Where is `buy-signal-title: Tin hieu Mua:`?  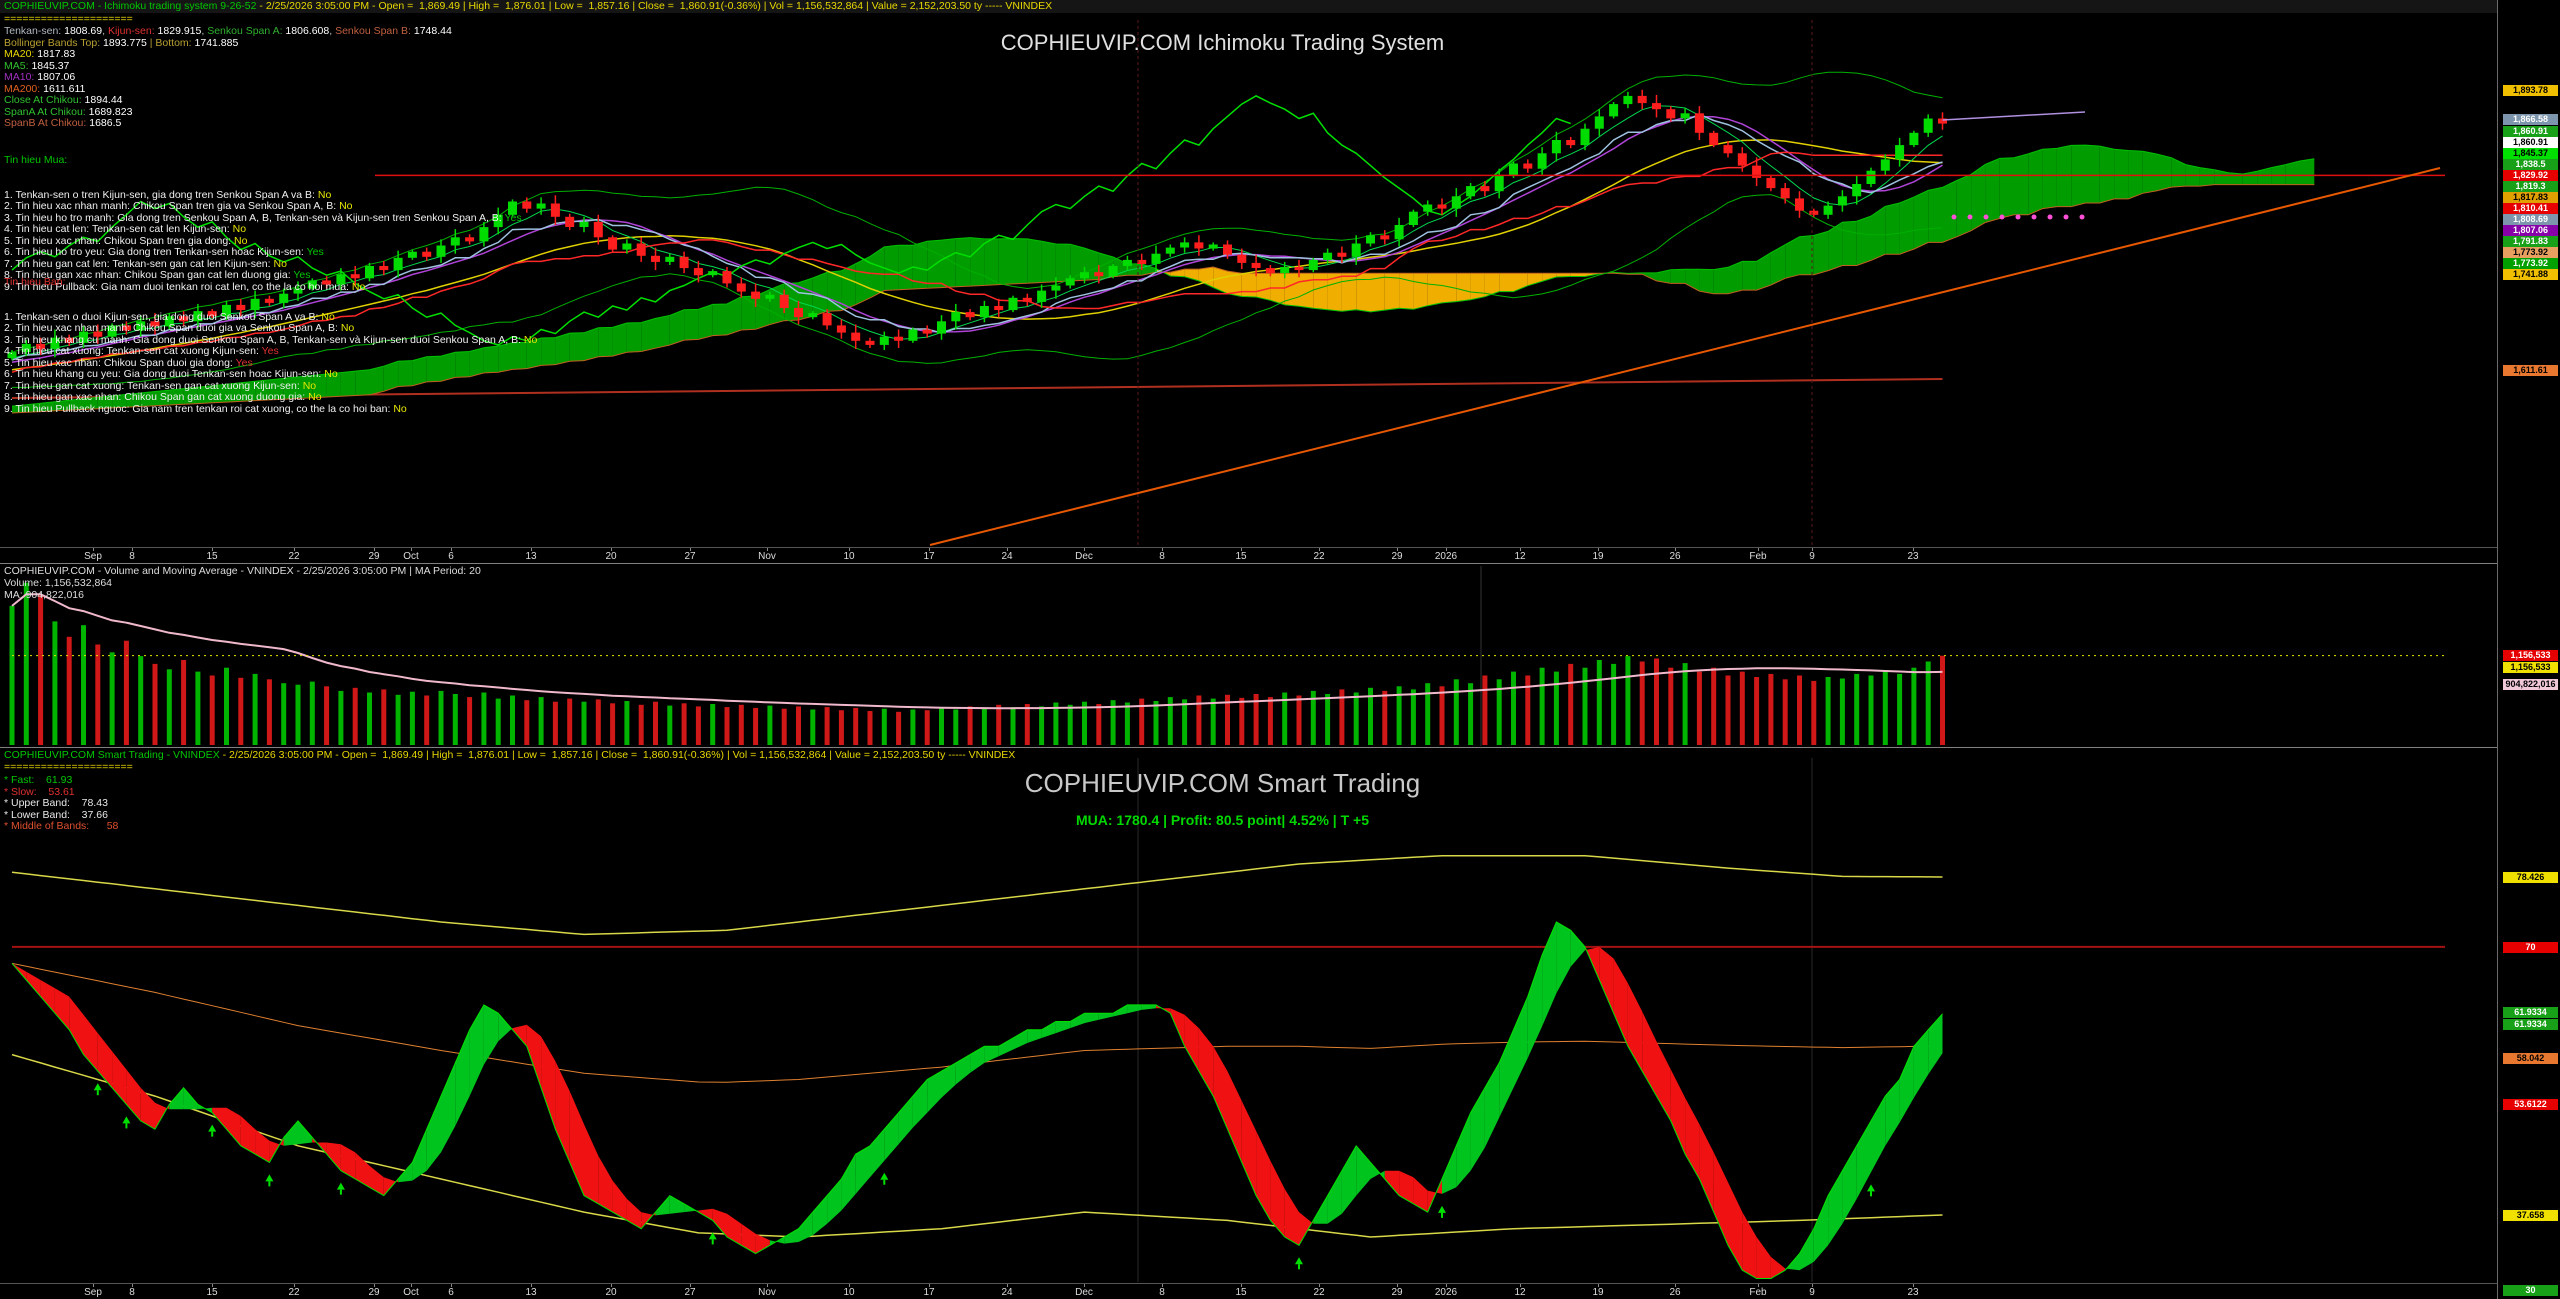 buy-signal-title: Tin hieu Mua: is located at coordinates (36, 160).